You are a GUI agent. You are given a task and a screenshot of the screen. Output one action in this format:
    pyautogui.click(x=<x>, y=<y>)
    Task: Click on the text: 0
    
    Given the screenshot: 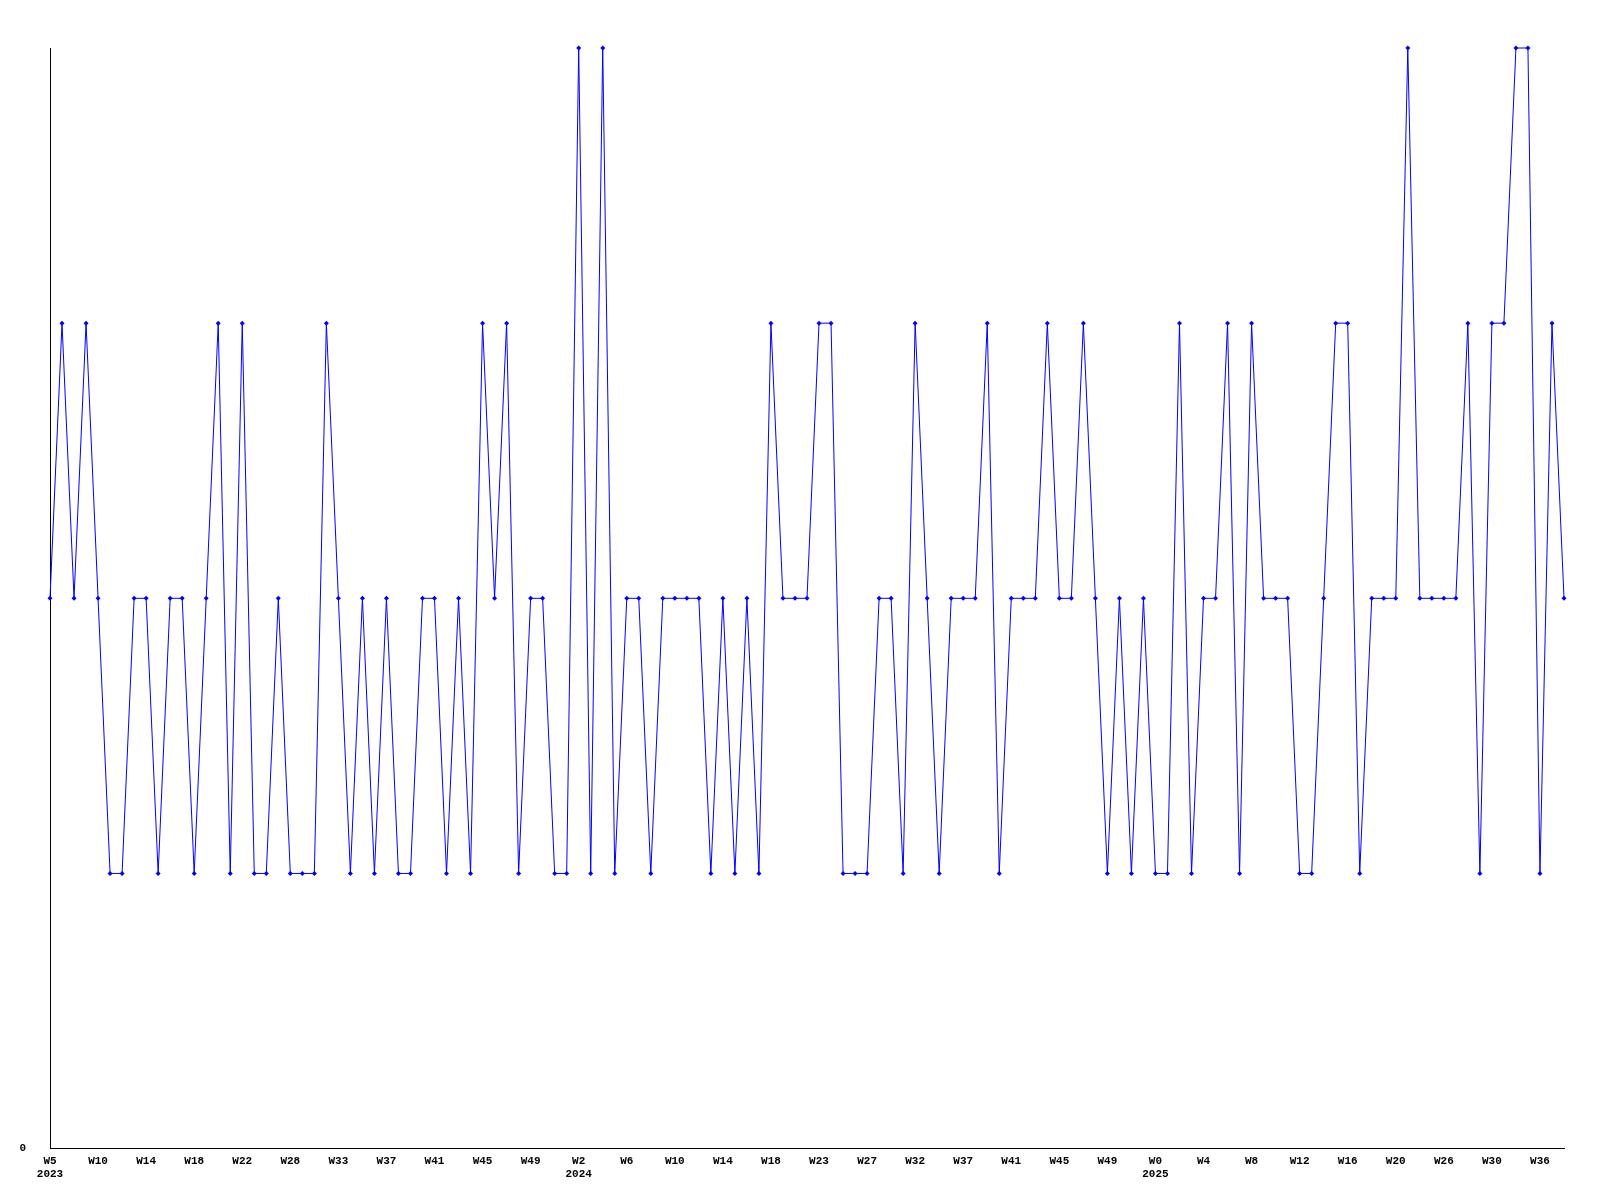 What is the action you would take?
    pyautogui.click(x=22, y=1148)
    